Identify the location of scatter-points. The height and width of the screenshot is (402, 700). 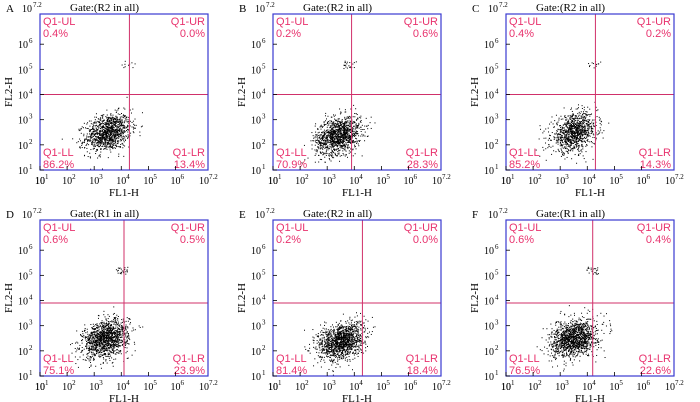
(103, 317).